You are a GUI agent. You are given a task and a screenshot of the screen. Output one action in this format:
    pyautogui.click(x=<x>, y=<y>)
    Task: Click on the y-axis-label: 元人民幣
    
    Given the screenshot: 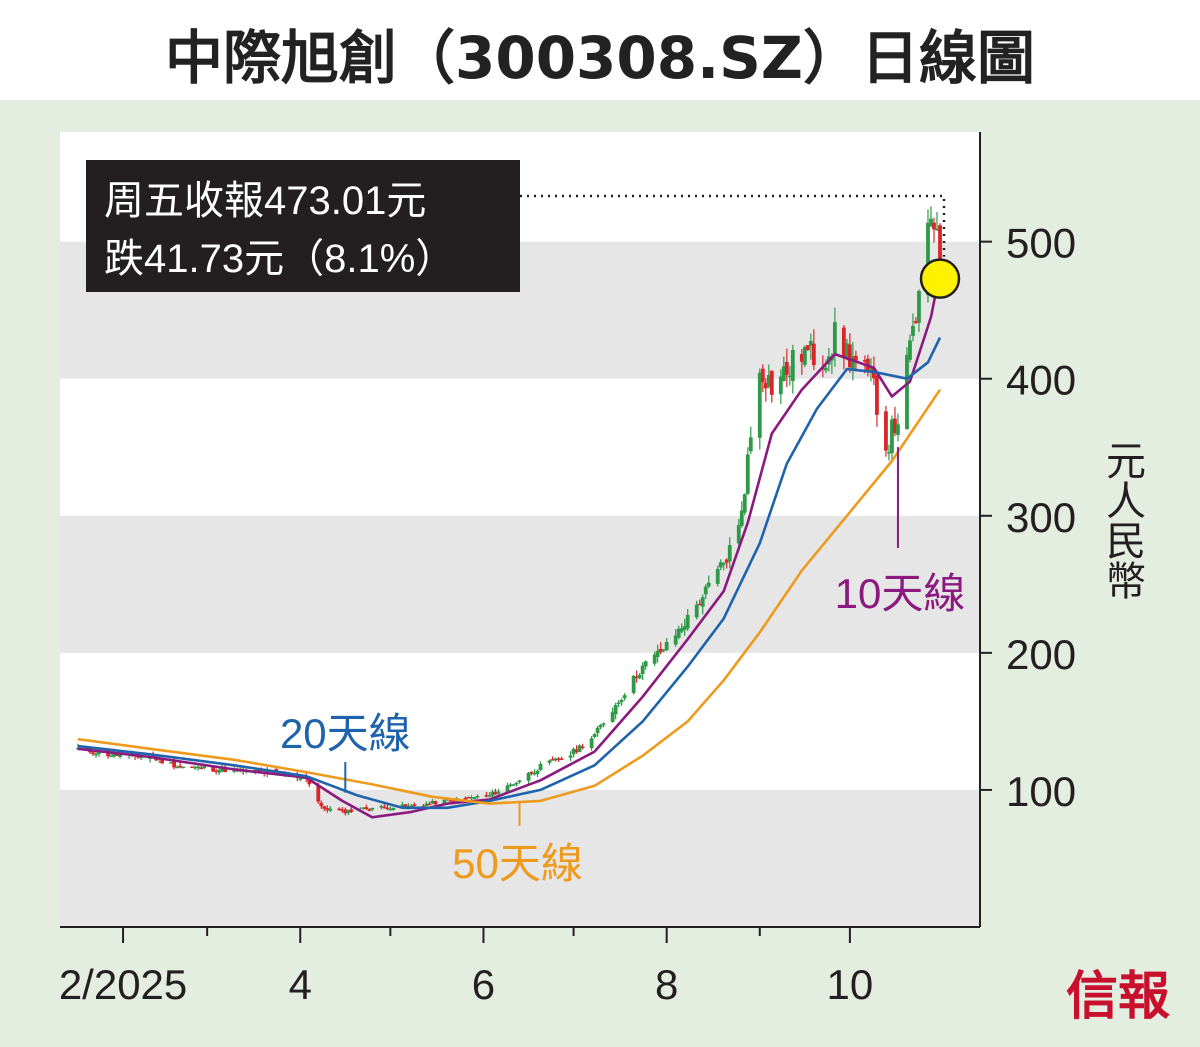 What is the action you would take?
    pyautogui.click(x=1122, y=520)
    